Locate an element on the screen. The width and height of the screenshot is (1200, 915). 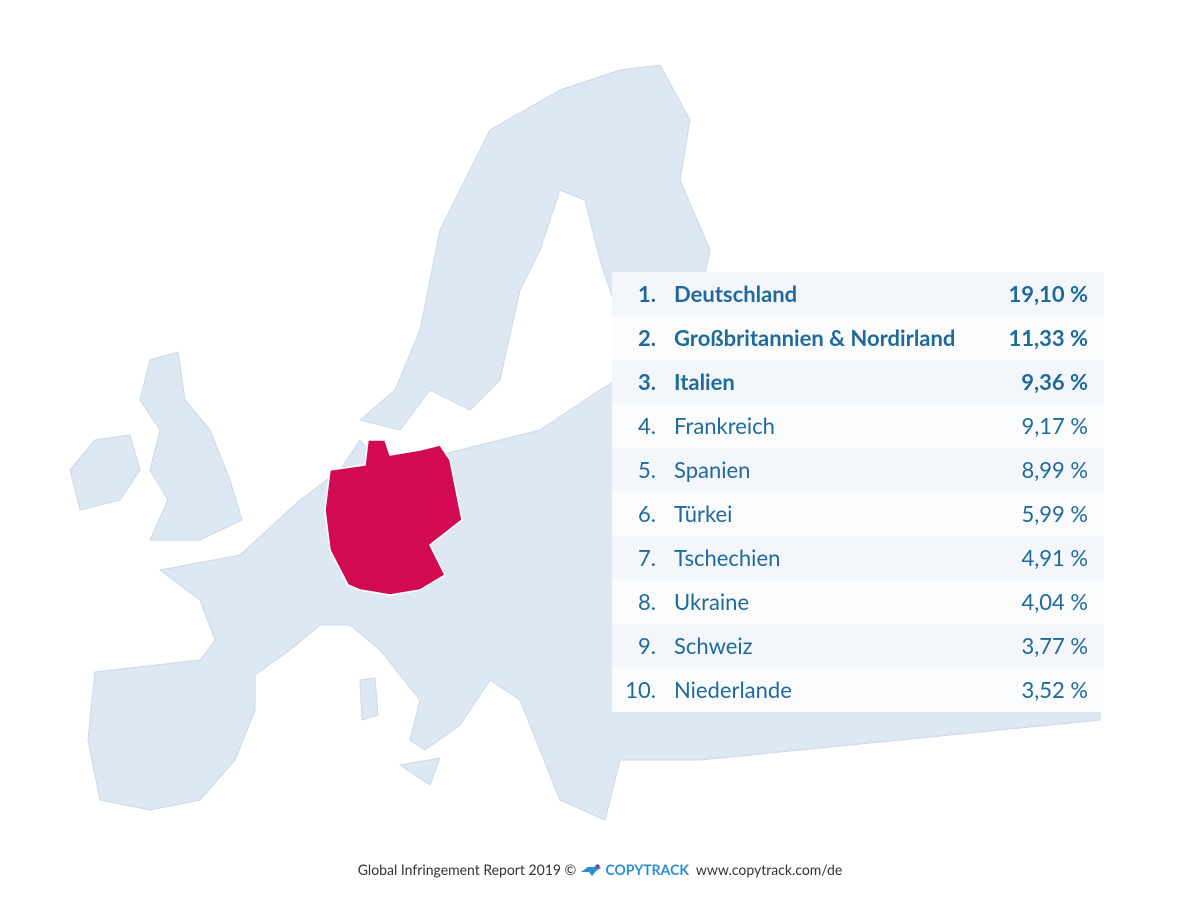
country: Türkei is located at coordinates (703, 513).